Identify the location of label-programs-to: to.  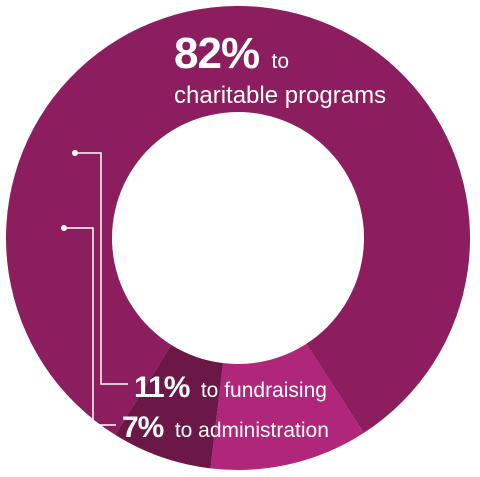
(281, 61).